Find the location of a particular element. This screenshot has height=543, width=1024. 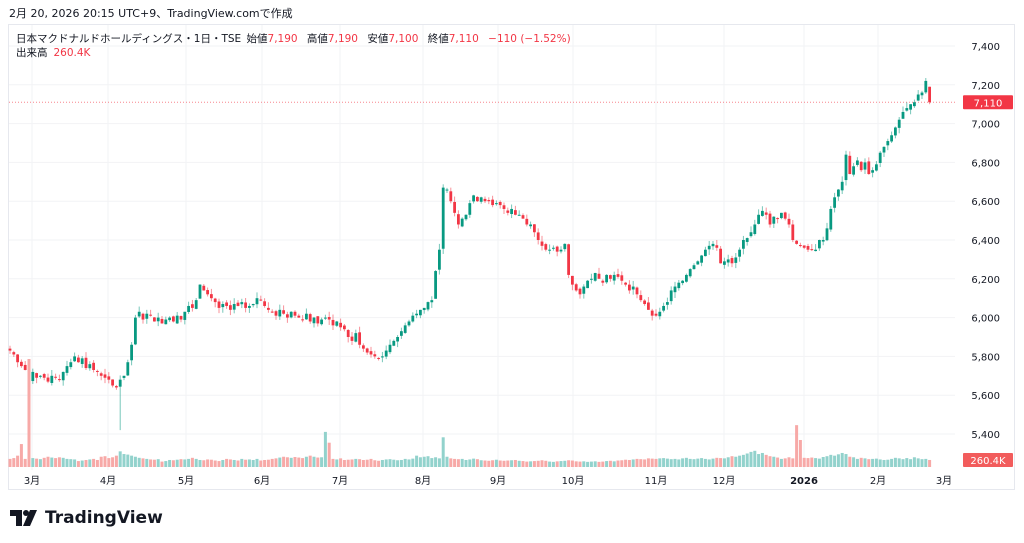

open-label: 始値 is located at coordinates (257, 39).